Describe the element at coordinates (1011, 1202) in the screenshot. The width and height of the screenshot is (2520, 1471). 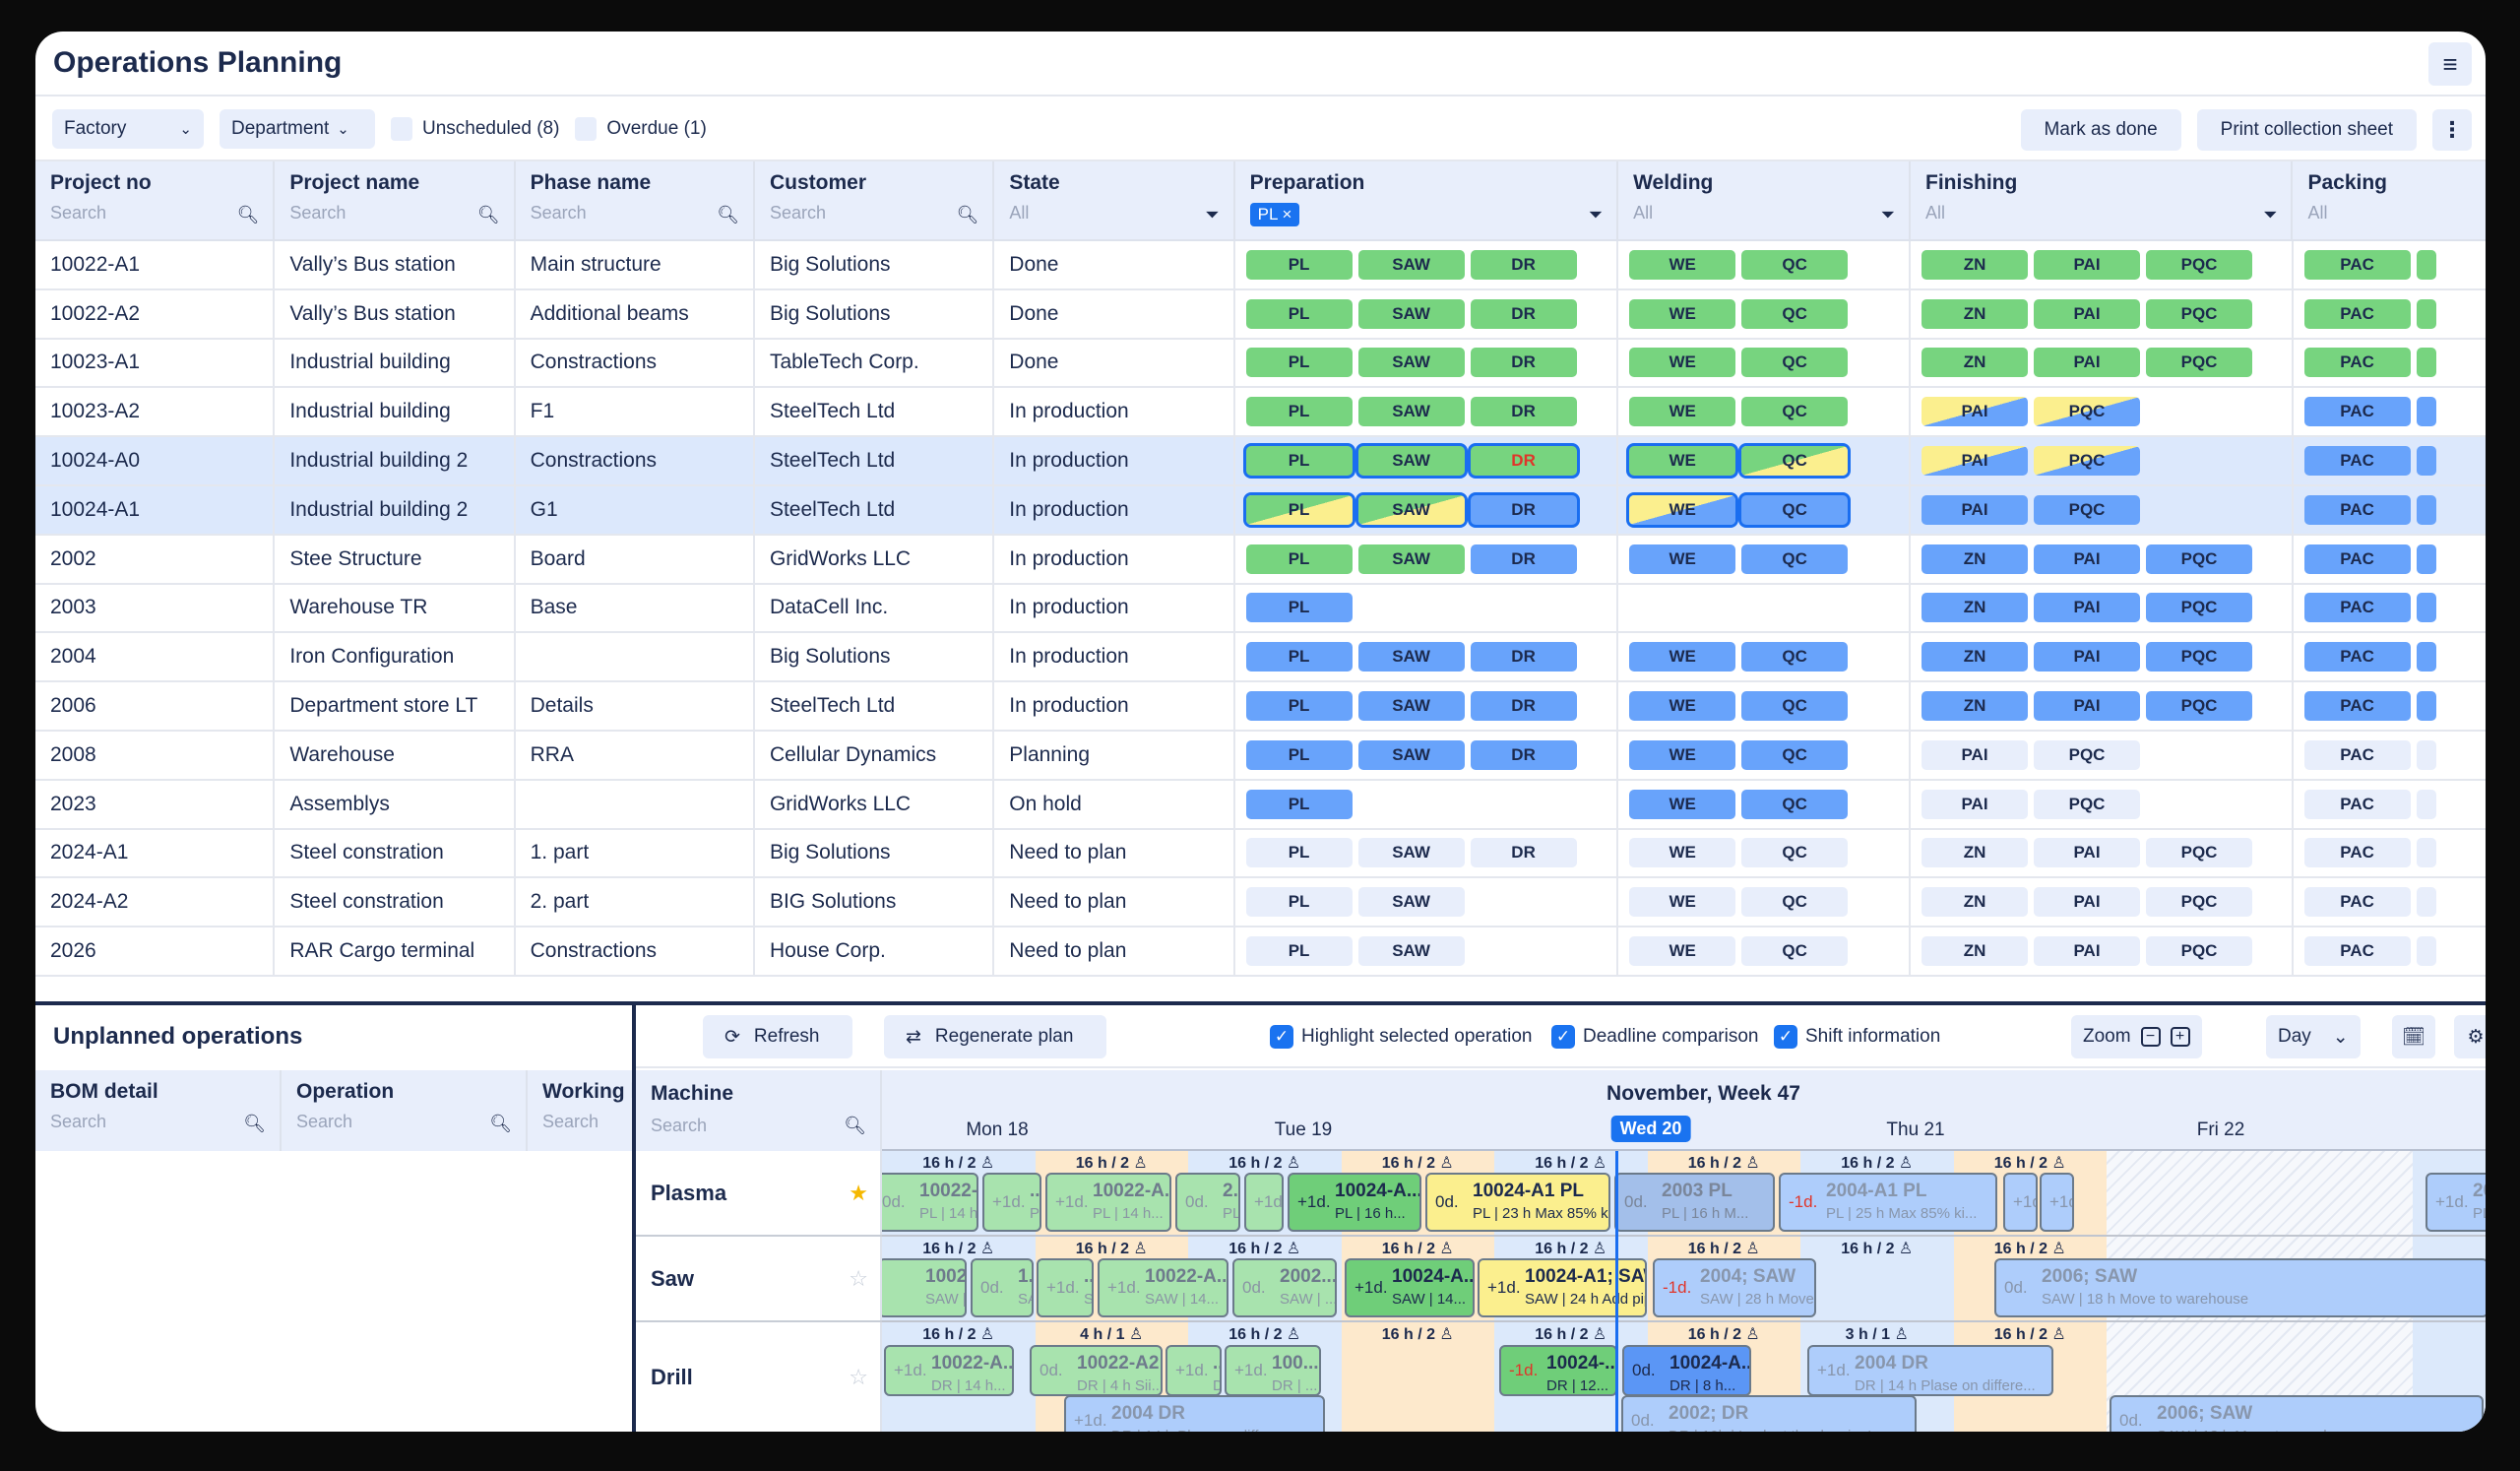
I see `operation-block: +1d.... PL` at that location.